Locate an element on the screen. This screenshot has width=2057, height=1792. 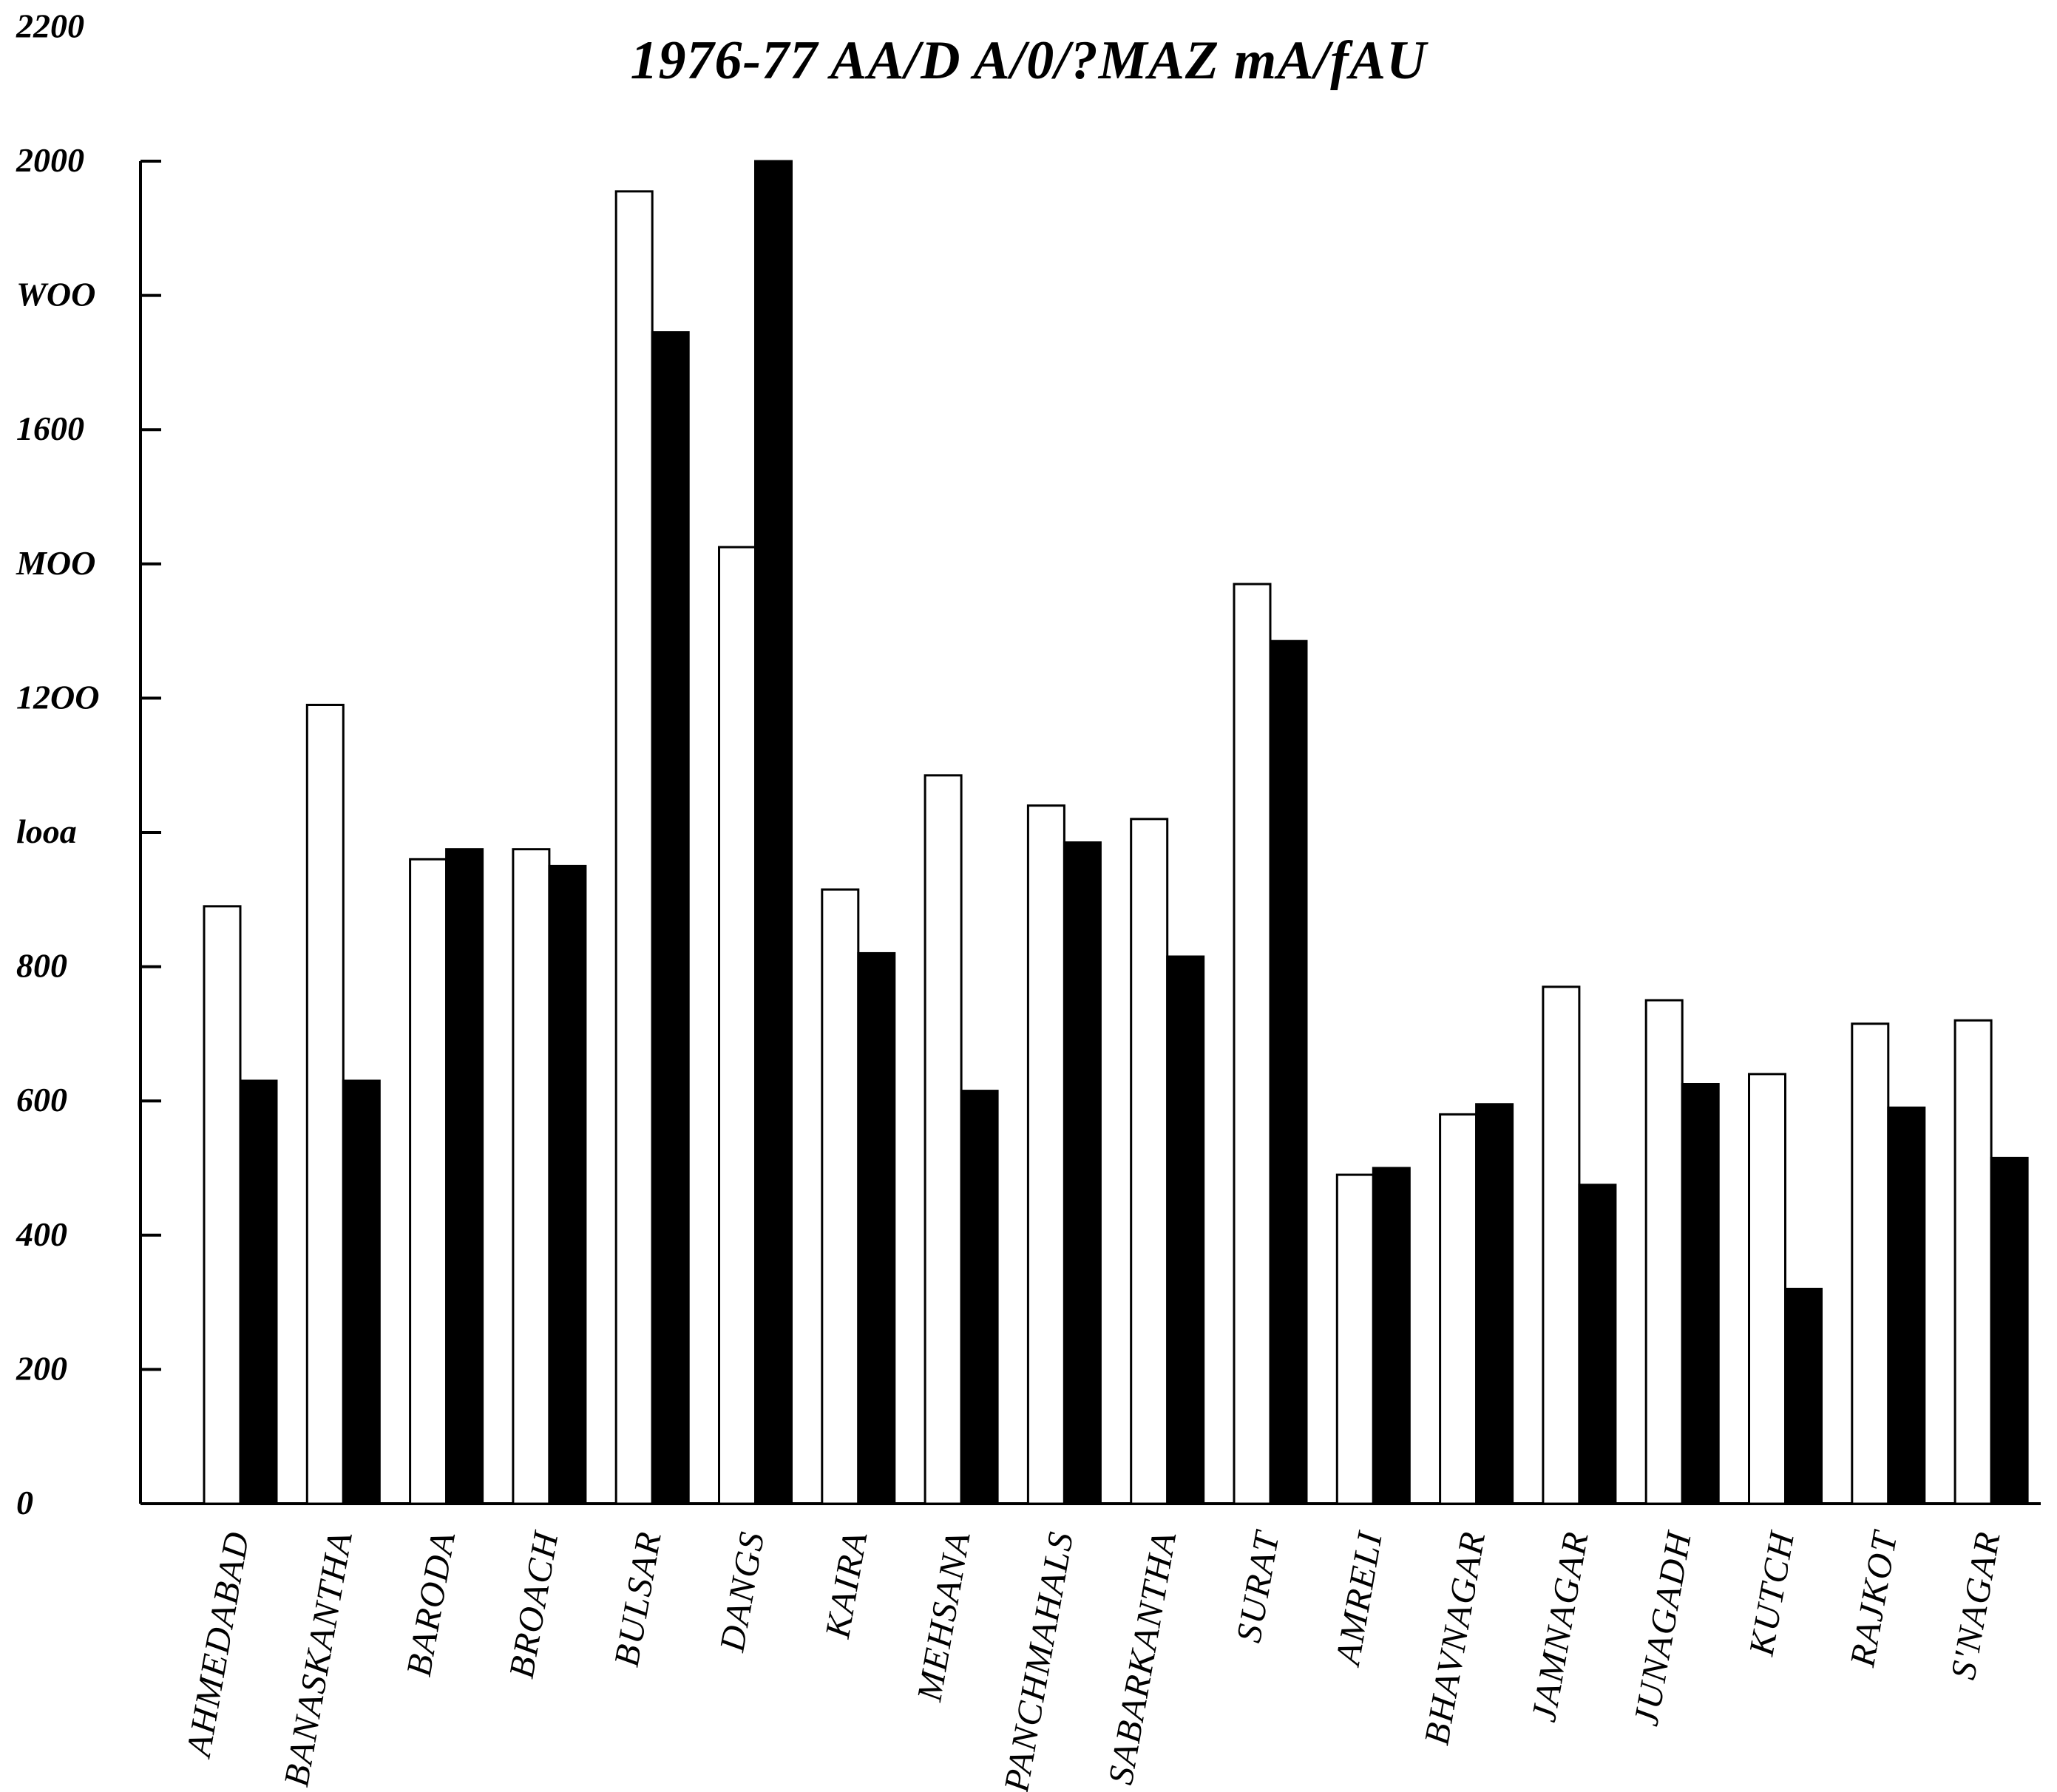
x-category-label: RAJKOT is located at coordinates (1874, 1598).